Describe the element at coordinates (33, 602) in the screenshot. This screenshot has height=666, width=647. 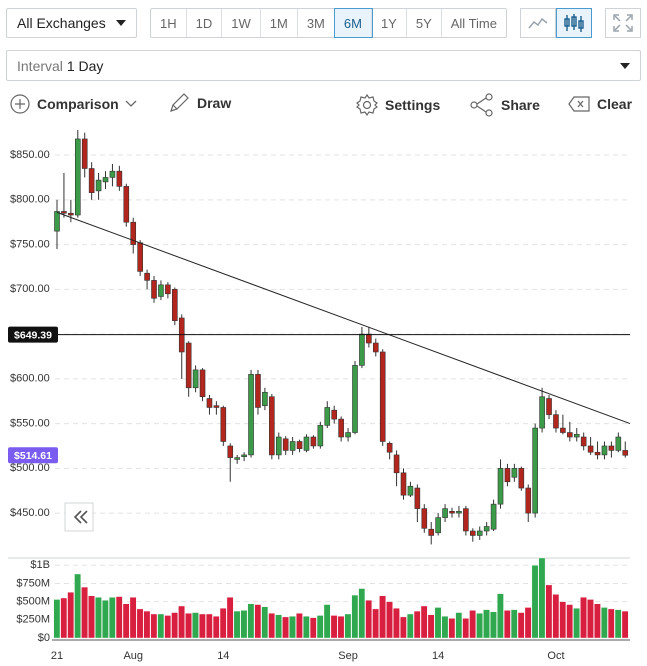
I see `volume-tick-label: $500M` at that location.